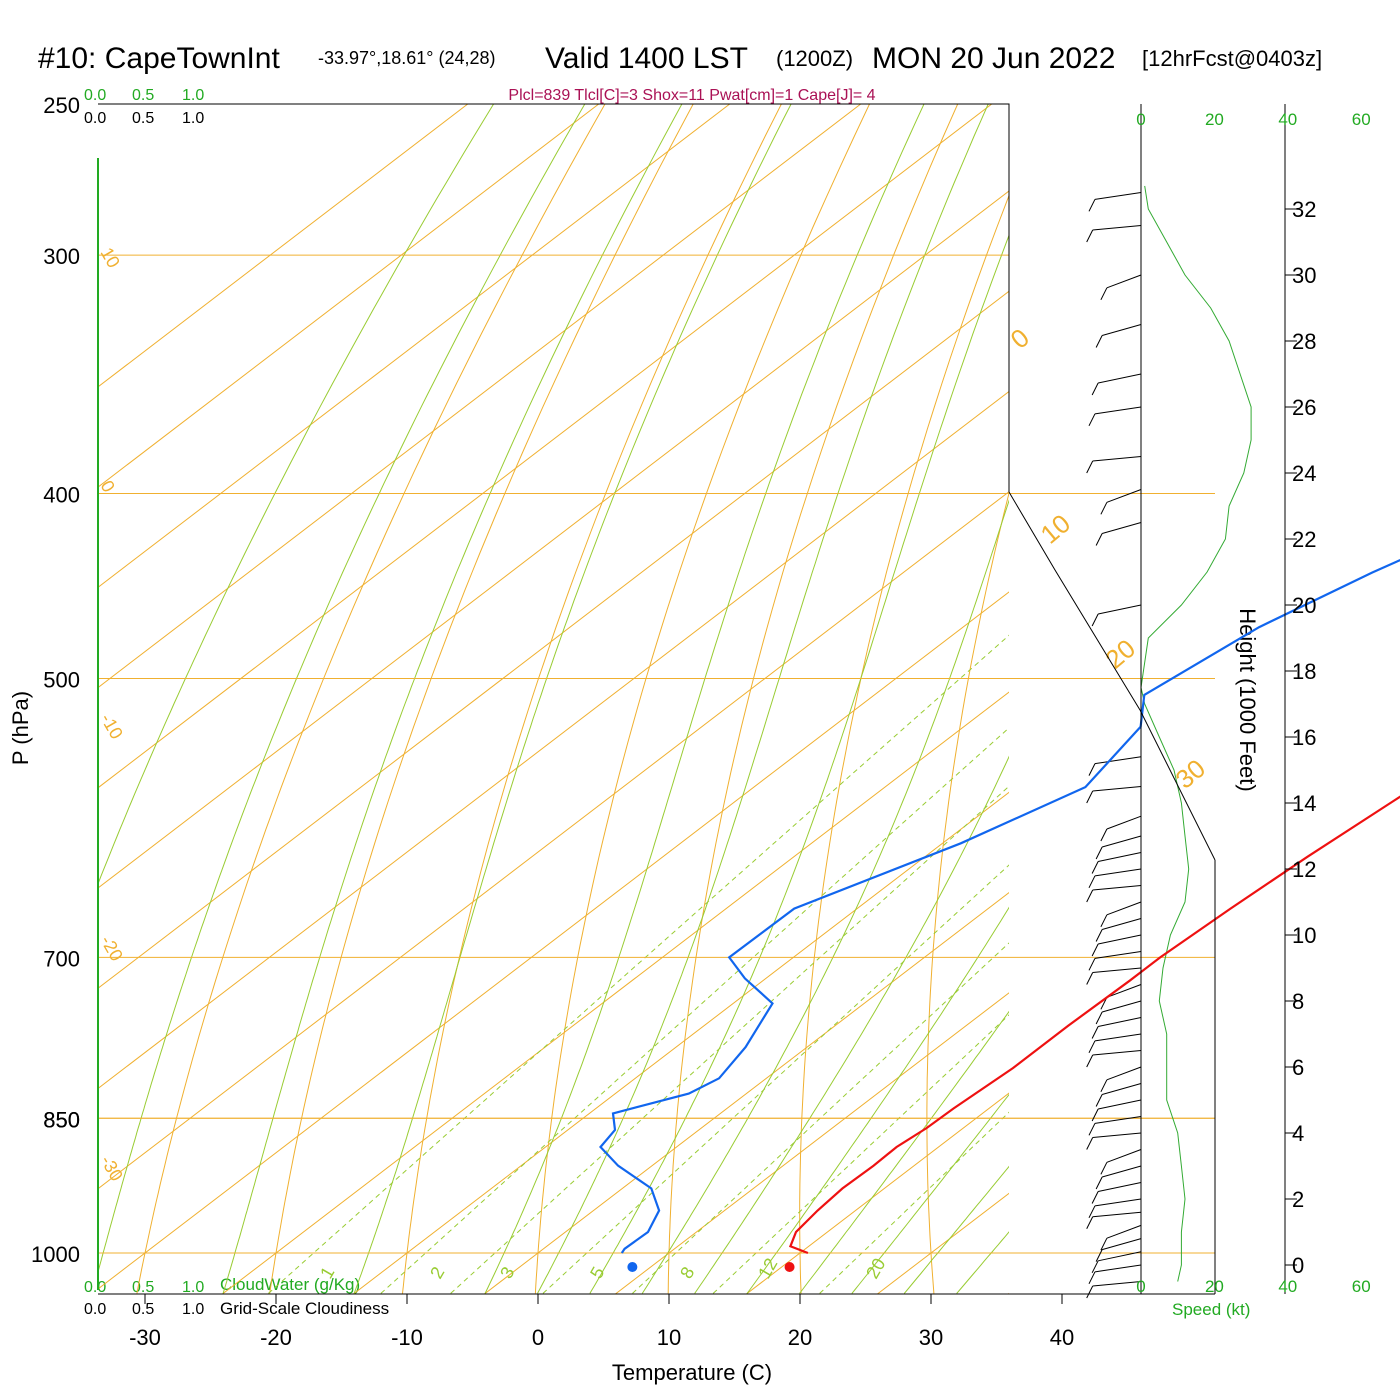 The width and height of the screenshot is (1400, 1400). Describe the element at coordinates (1304, 605) in the screenshot. I see `height-tick-label-20: 20` at that location.